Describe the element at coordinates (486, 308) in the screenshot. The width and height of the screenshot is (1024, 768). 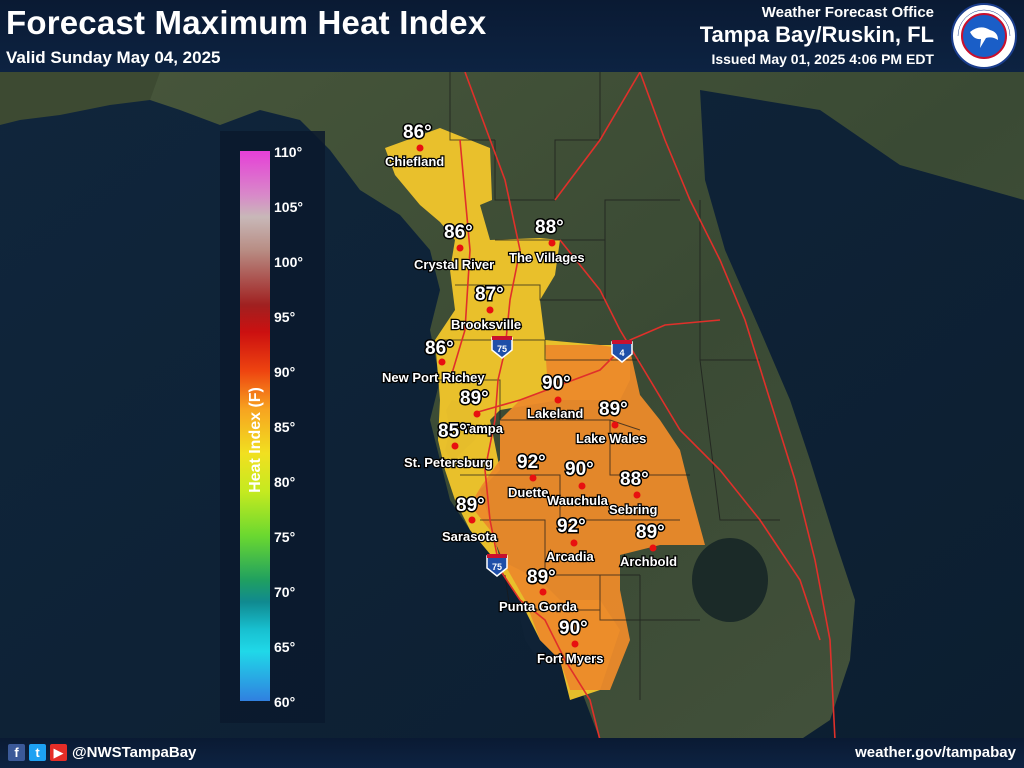
I see `city-brooksville: 87° Brooksville` at that location.